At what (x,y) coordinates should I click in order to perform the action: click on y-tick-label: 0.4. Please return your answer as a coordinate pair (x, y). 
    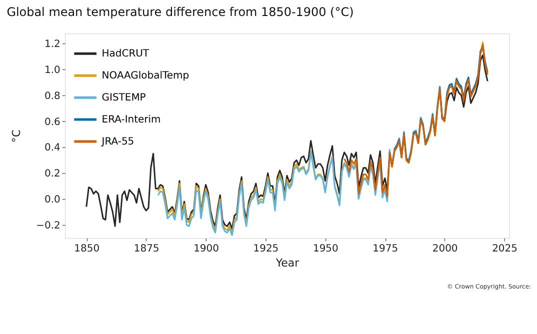
    Looking at the image, I should click on (52, 148).